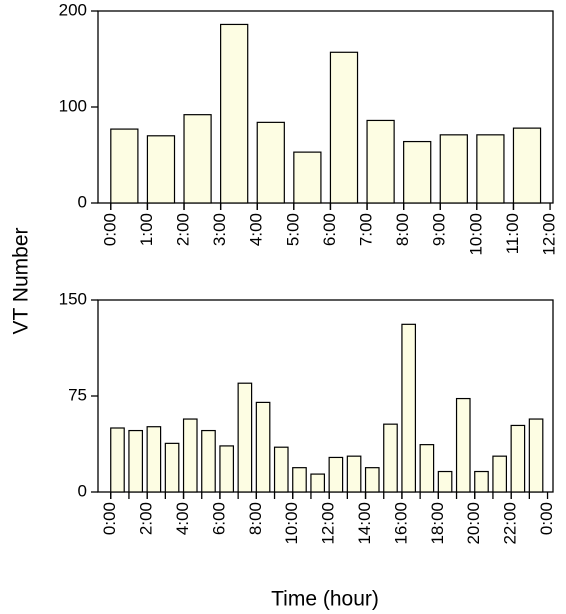  What do you see at coordinates (21, 281) in the screenshot?
I see `y-axis-label: VT Number` at bounding box center [21, 281].